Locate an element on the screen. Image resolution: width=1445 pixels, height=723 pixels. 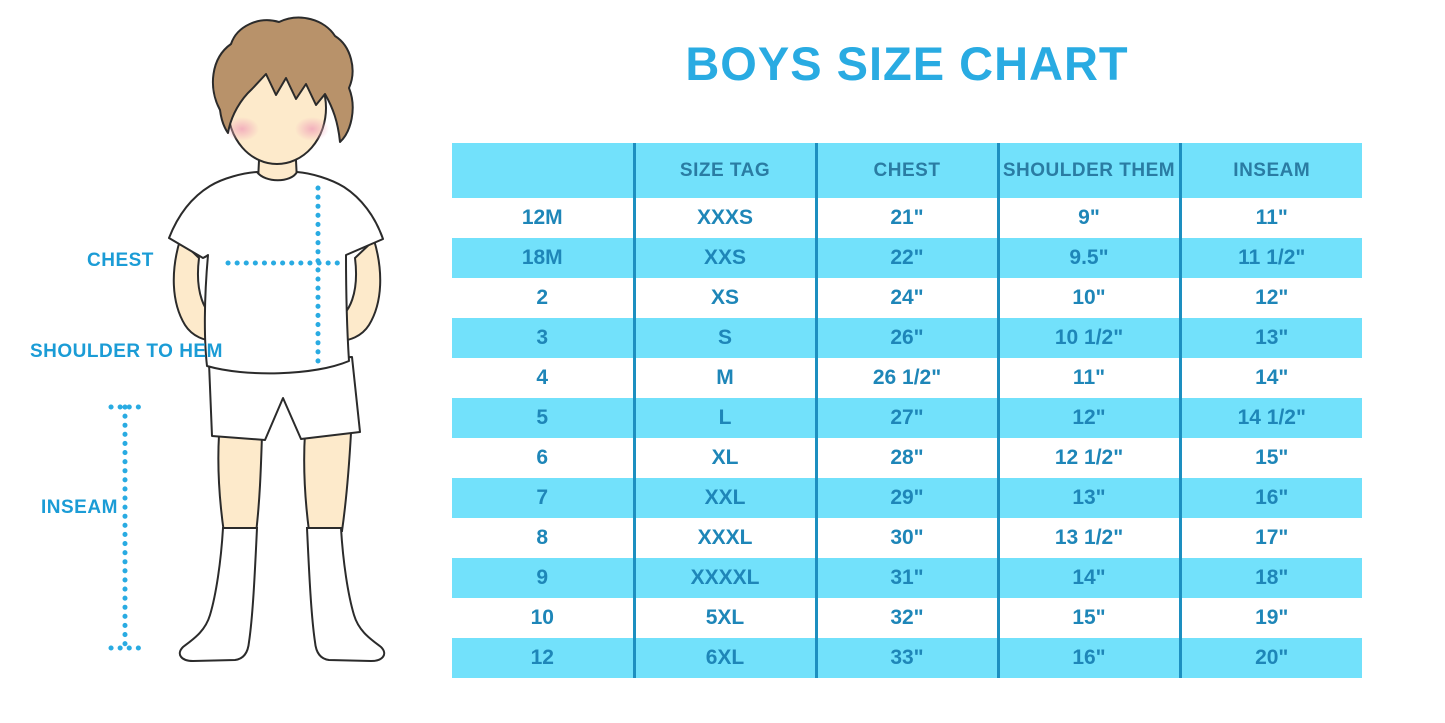
cell-size-tag: XXS is located at coordinates (724, 258).